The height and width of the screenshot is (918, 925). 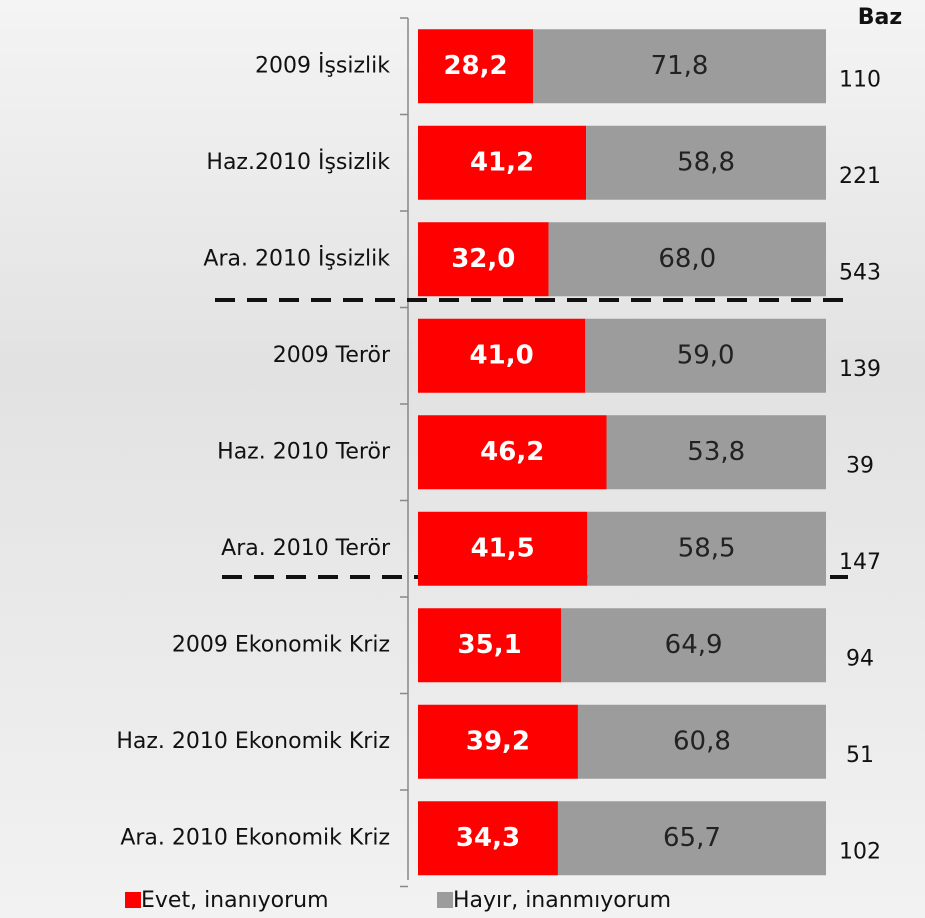 I want to click on value-label: 65,7, so click(x=692, y=838).